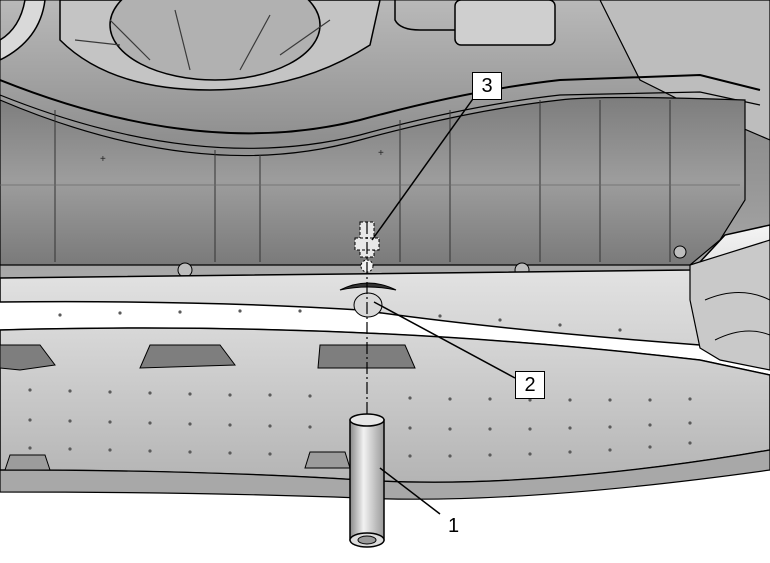 The height and width of the screenshot is (563, 770). I want to click on callout-2: 2, so click(530, 385).